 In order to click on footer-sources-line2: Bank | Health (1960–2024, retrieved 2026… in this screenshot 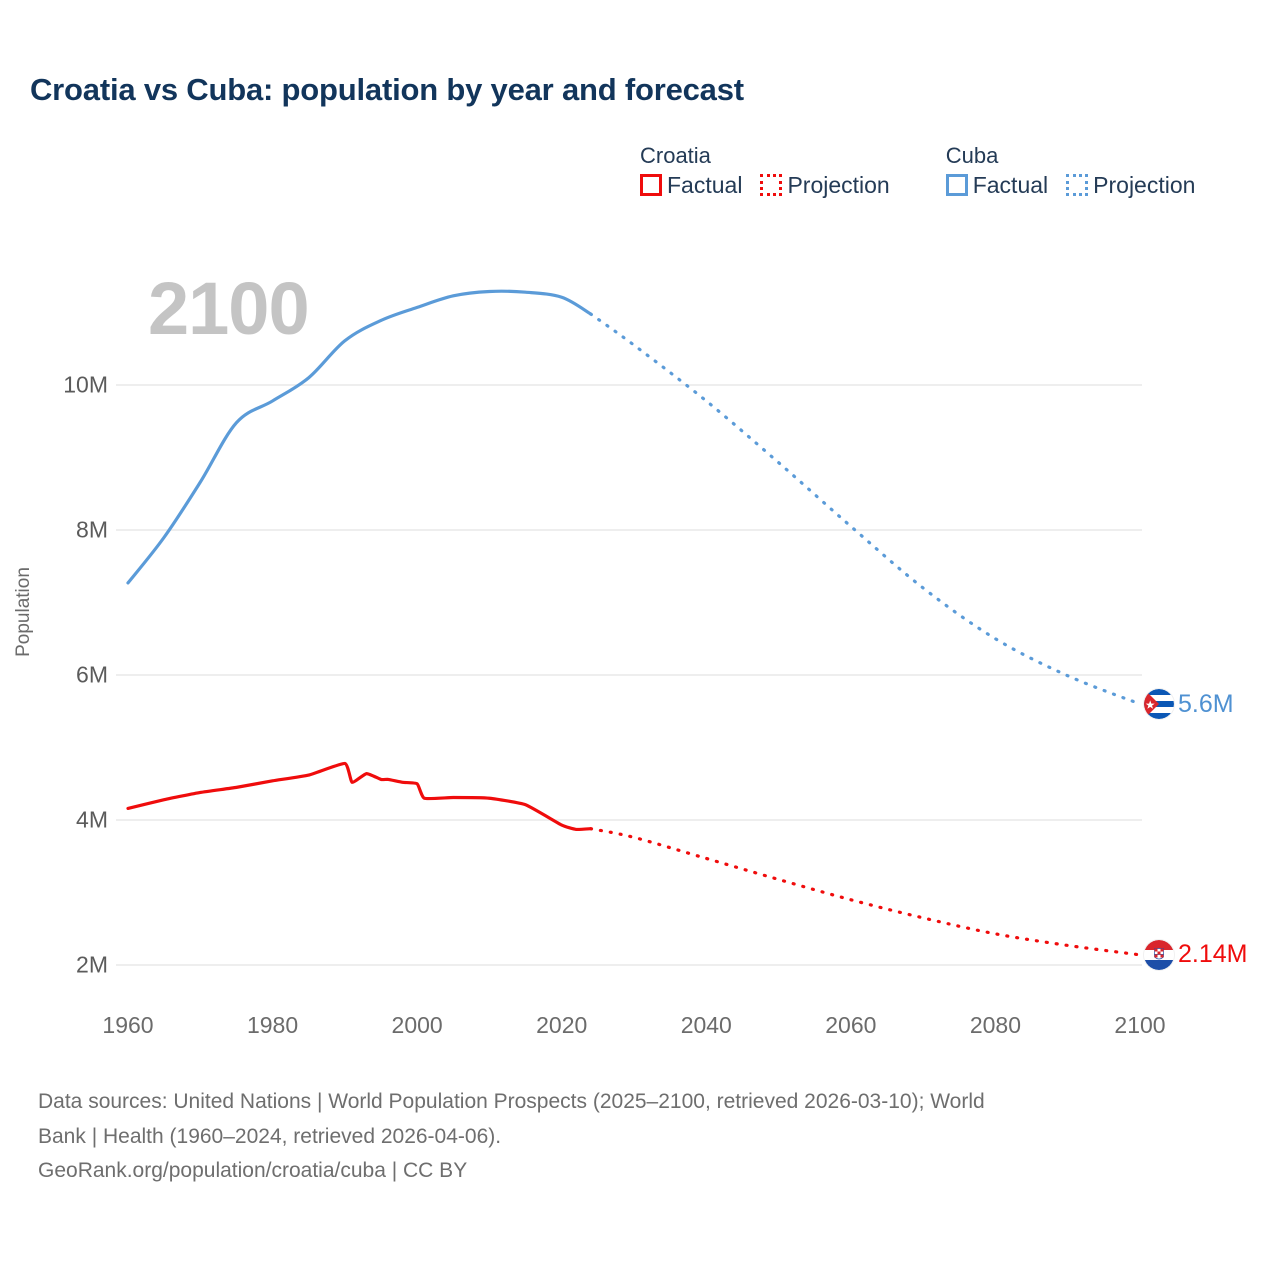, I will do `click(270, 1136)`.